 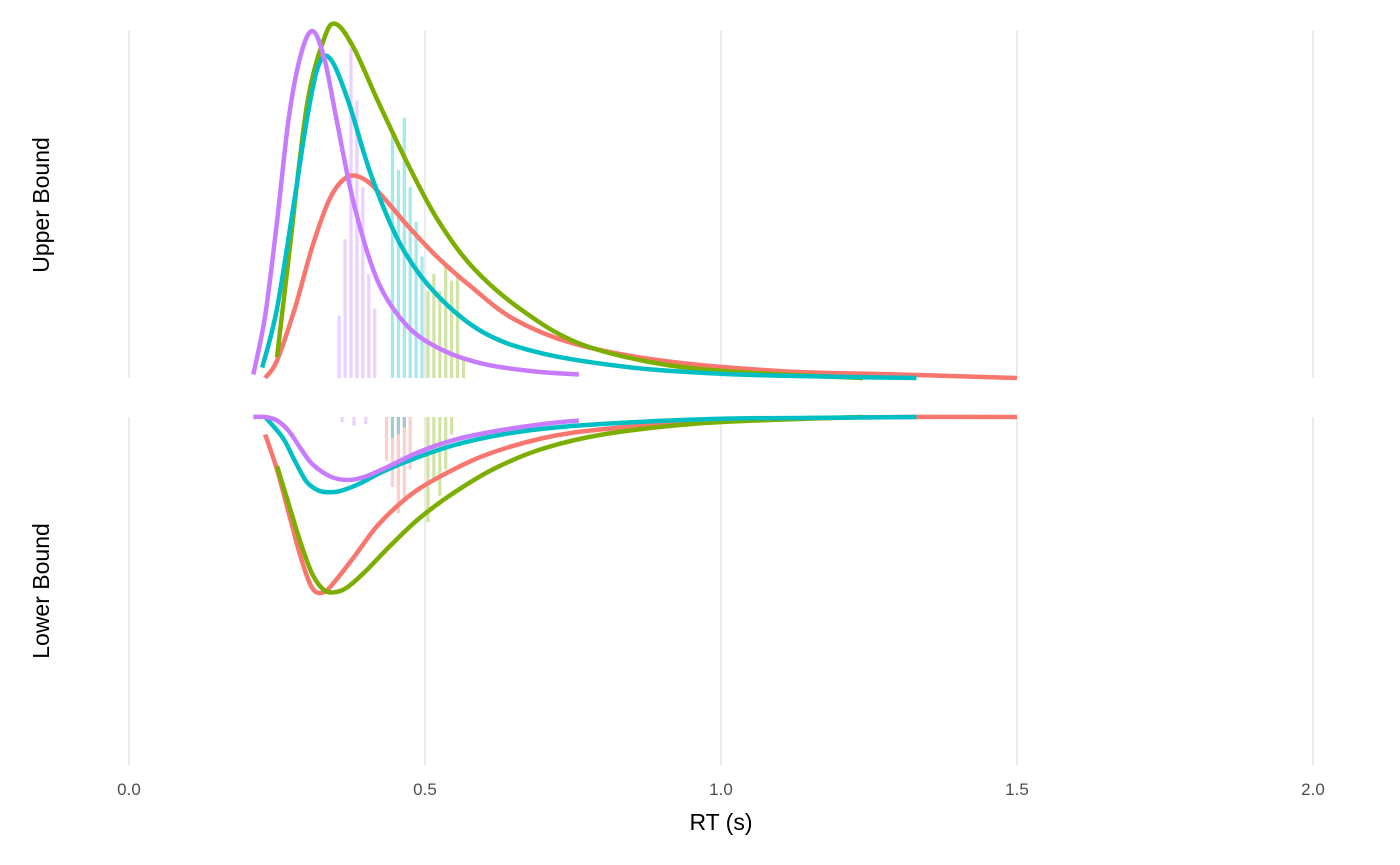 I want to click on x-tick-label: 0.0, so click(x=129, y=789).